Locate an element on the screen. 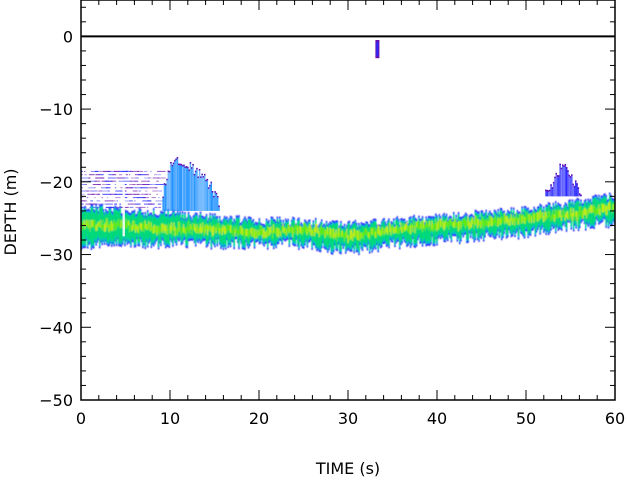  x-tick-label: 40 is located at coordinates (437, 418).